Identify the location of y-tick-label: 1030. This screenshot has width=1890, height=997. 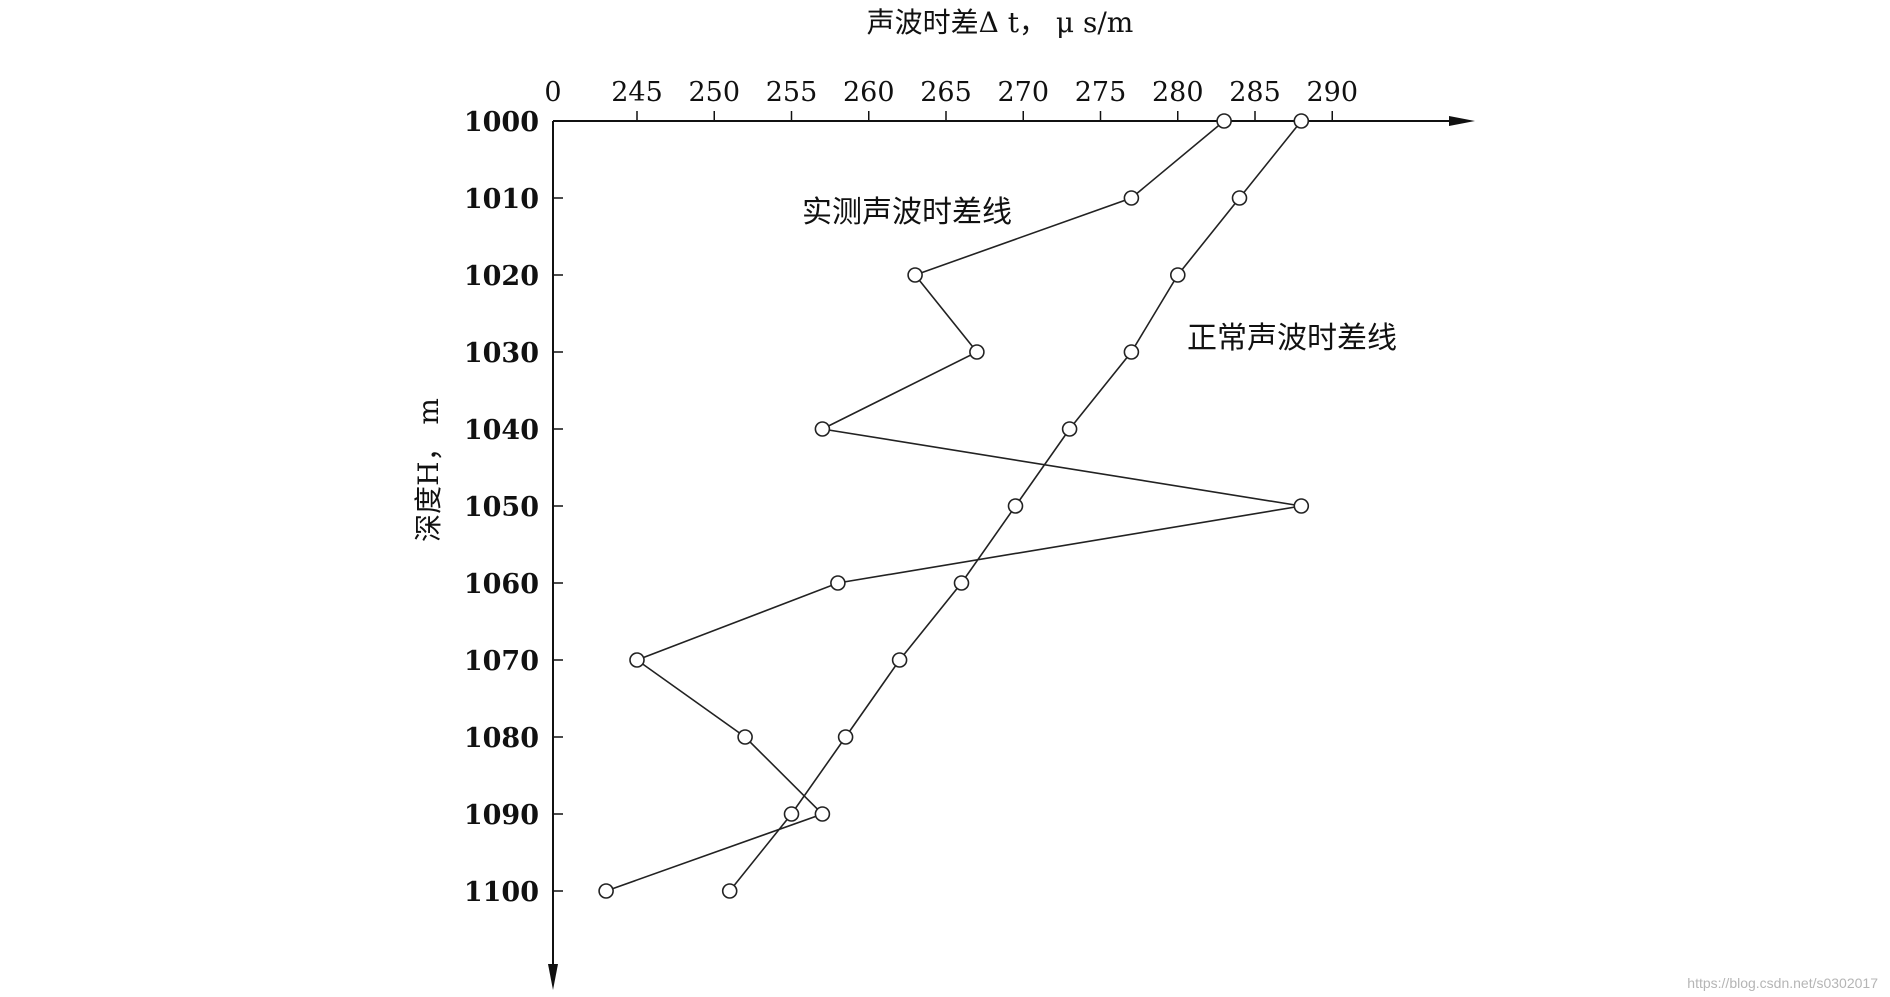
(501, 353).